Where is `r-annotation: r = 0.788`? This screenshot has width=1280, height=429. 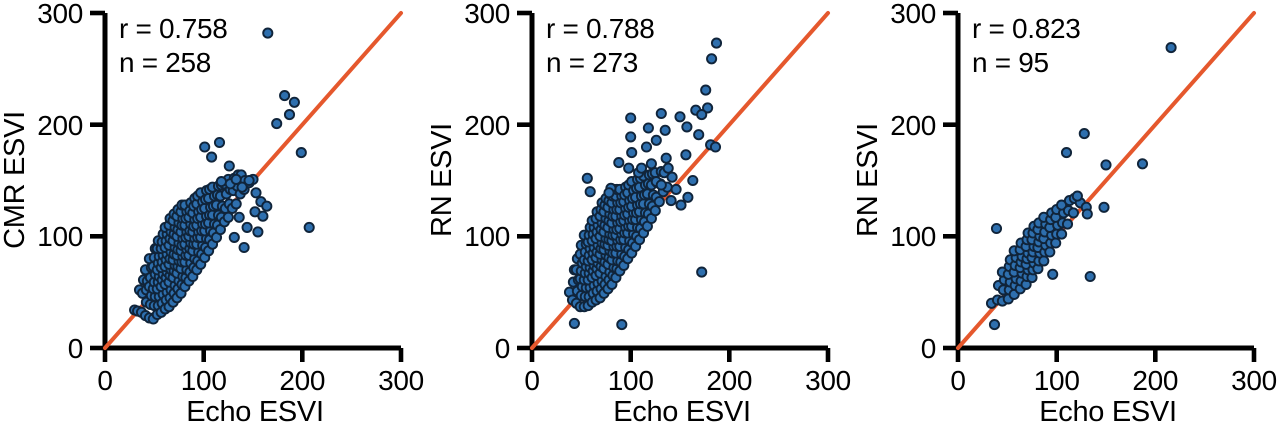
r-annotation: r = 0.788 is located at coordinates (600, 28).